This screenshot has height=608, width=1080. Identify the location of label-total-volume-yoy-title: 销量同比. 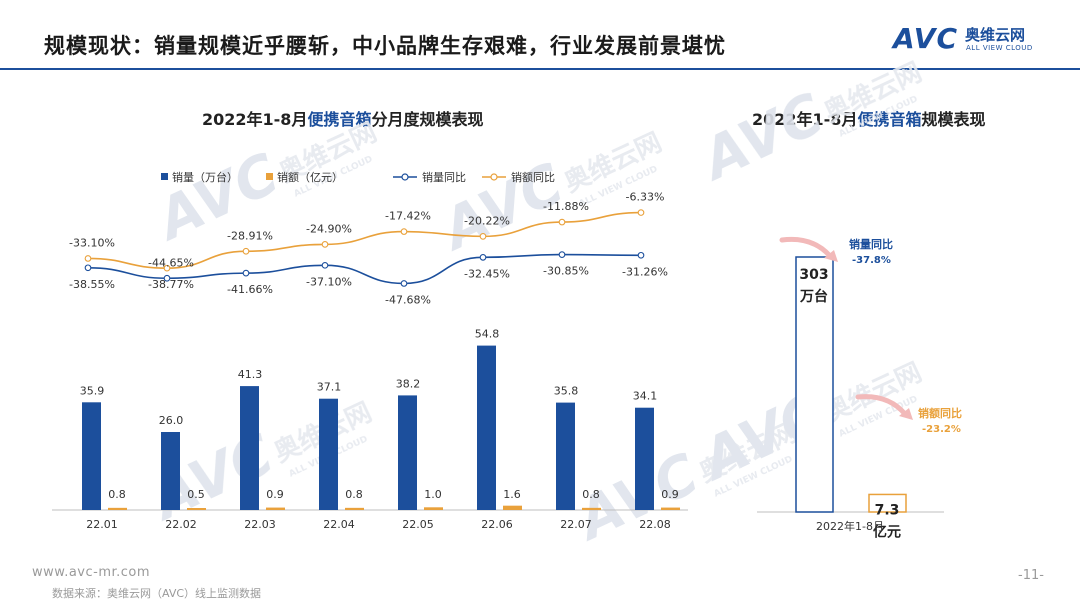
(871, 244).